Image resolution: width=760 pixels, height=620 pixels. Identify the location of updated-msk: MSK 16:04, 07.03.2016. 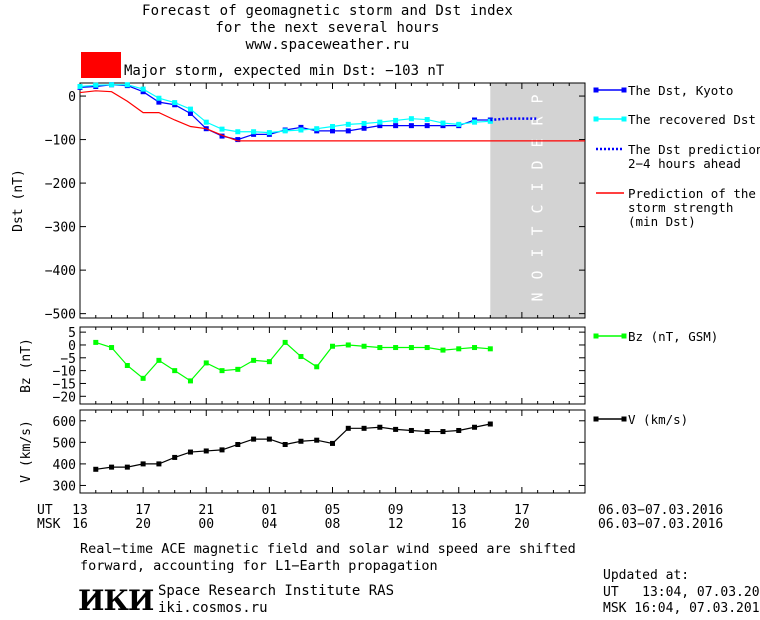
(681, 608).